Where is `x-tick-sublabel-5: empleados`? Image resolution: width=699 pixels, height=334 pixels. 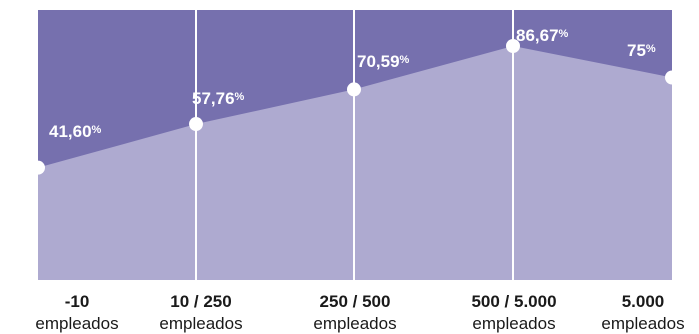
x-tick-sublabel-5: empleados is located at coordinates (642, 323).